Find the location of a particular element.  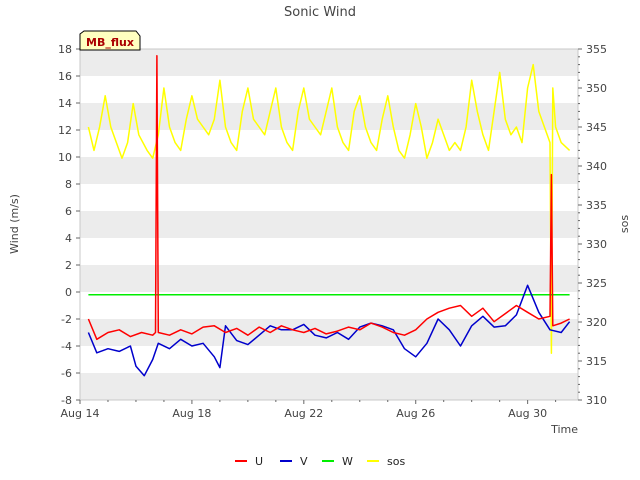

y-tick-label: -6 is located at coordinates (66, 373).